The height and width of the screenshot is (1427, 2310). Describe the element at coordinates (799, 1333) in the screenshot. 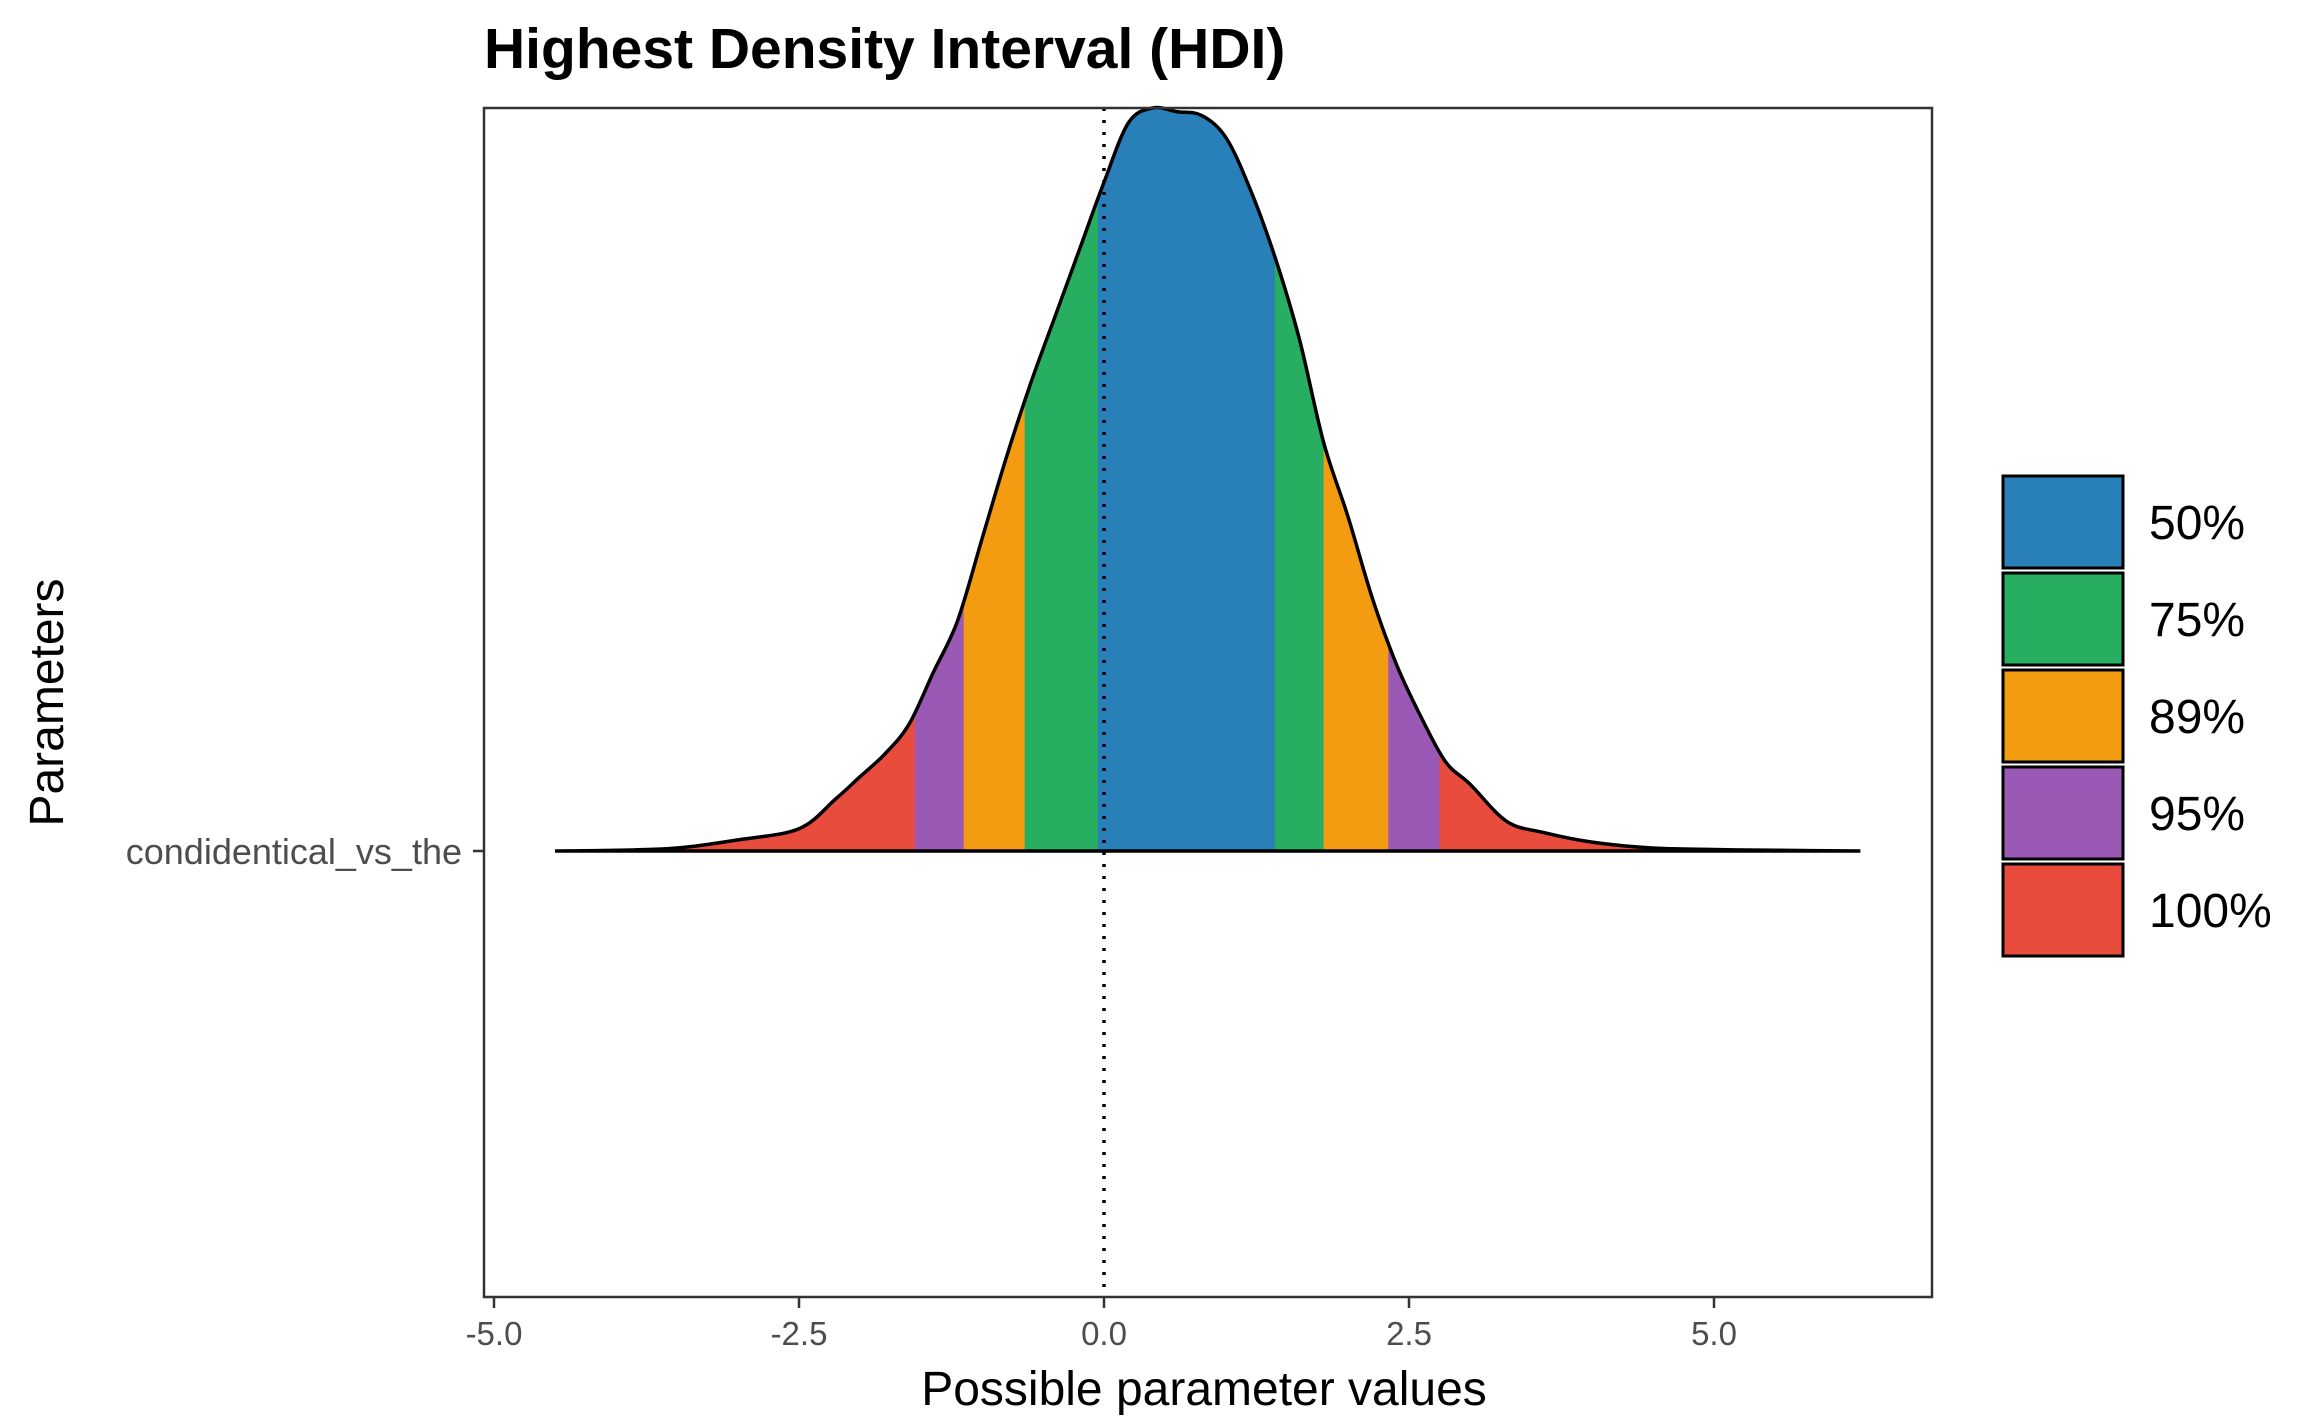

I see `x-tick-label: -2.5` at that location.